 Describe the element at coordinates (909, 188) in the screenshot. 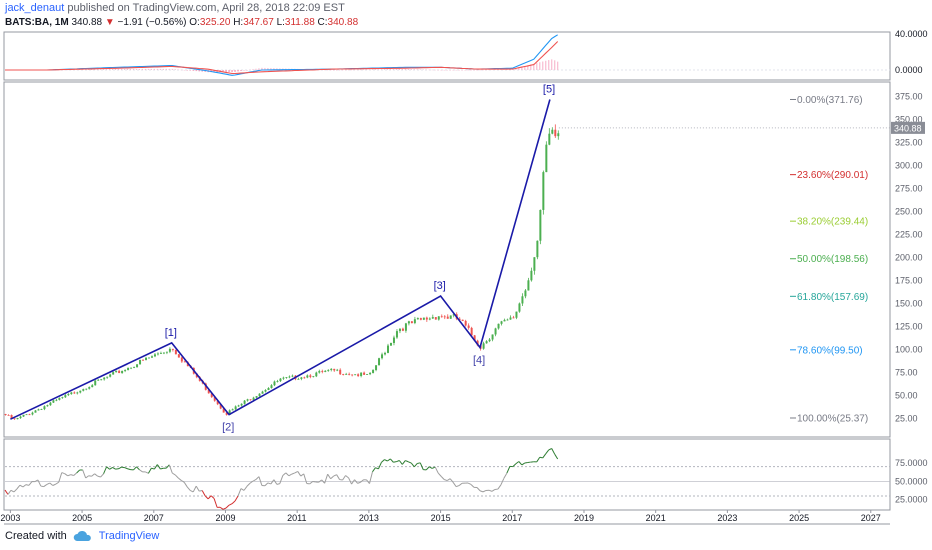

I see `price-tick-label: 275.00` at that location.